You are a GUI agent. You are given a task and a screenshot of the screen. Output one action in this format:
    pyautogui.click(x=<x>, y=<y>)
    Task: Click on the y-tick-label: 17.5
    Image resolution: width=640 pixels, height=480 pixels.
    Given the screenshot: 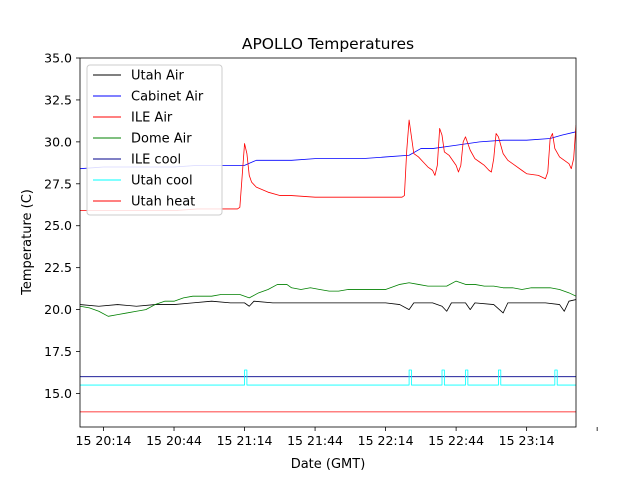 What is the action you would take?
    pyautogui.click(x=58, y=351)
    